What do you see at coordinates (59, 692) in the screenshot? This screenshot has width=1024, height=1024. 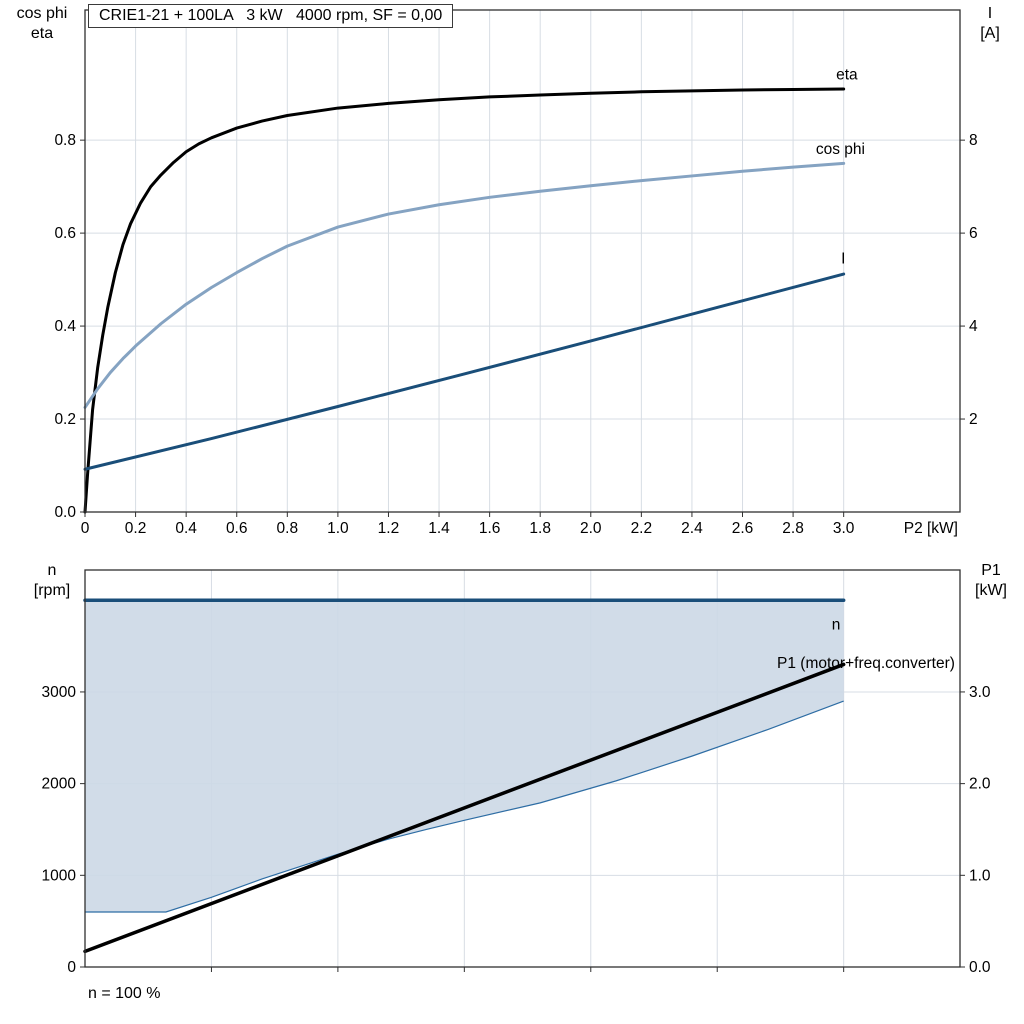 I see `svg-text: 3000` at bounding box center [59, 692].